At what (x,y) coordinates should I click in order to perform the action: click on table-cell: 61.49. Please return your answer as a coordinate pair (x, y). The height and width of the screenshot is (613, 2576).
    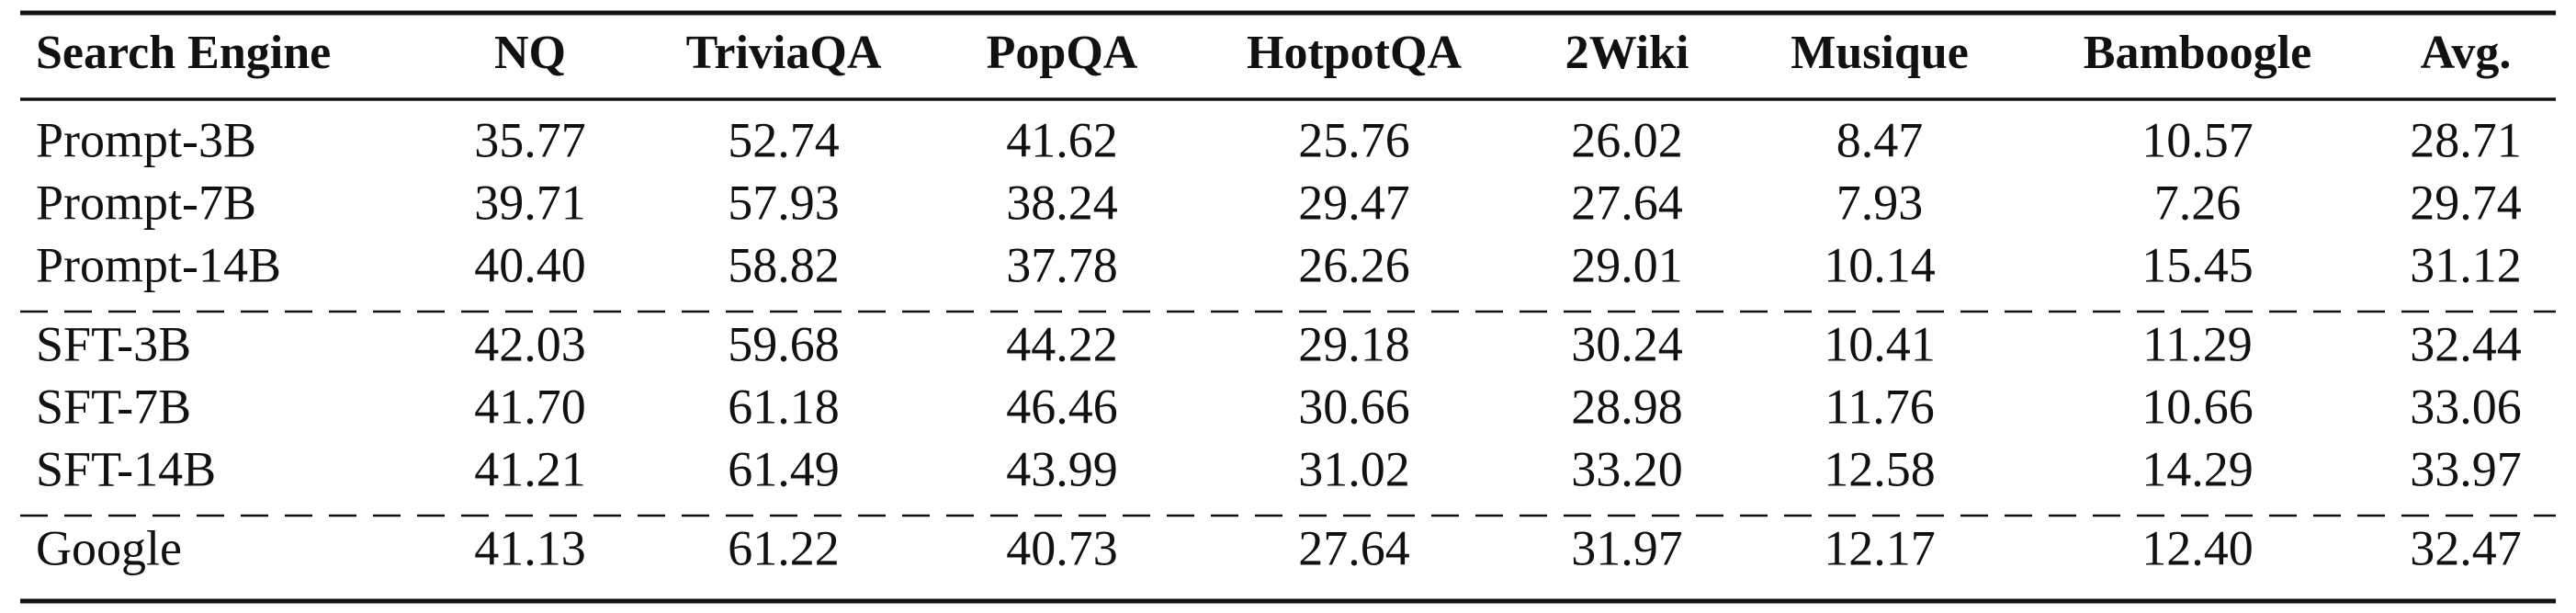
    Looking at the image, I should click on (784, 469).